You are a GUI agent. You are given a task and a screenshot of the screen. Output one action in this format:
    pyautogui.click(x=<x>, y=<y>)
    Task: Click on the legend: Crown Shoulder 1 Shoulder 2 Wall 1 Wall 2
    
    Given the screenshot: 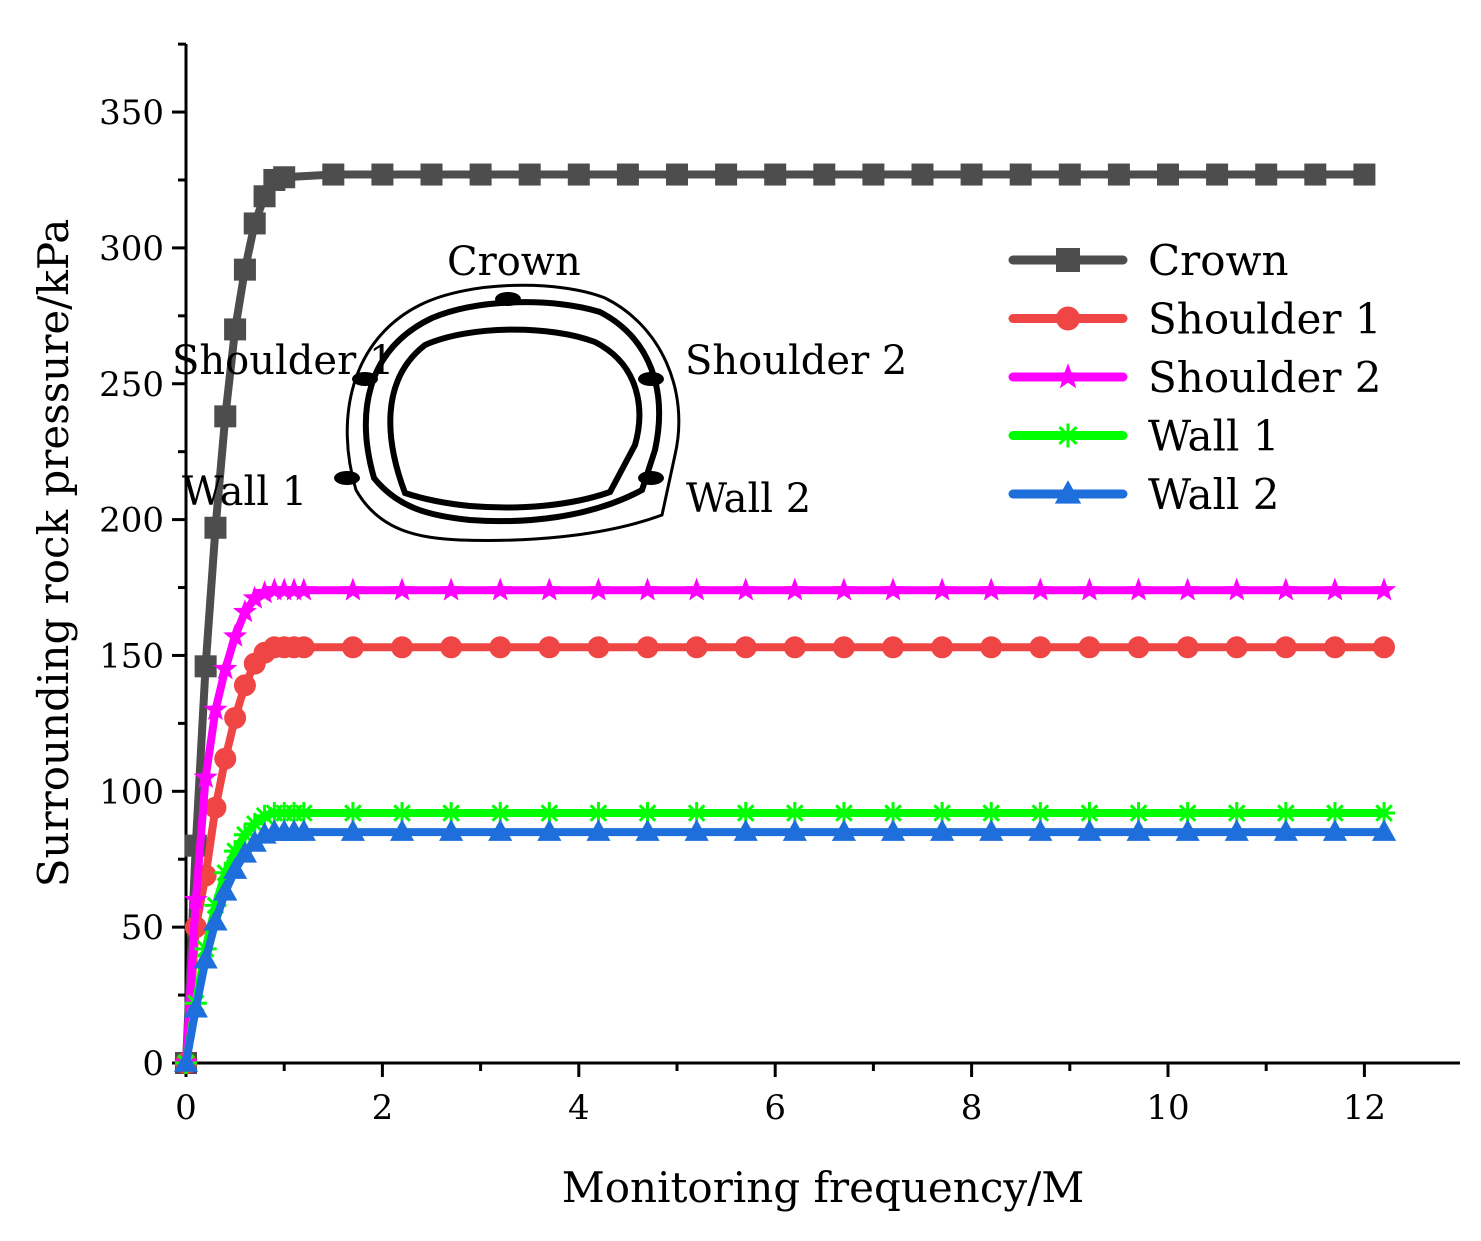 What is the action you would take?
    pyautogui.click(x=1194, y=377)
    